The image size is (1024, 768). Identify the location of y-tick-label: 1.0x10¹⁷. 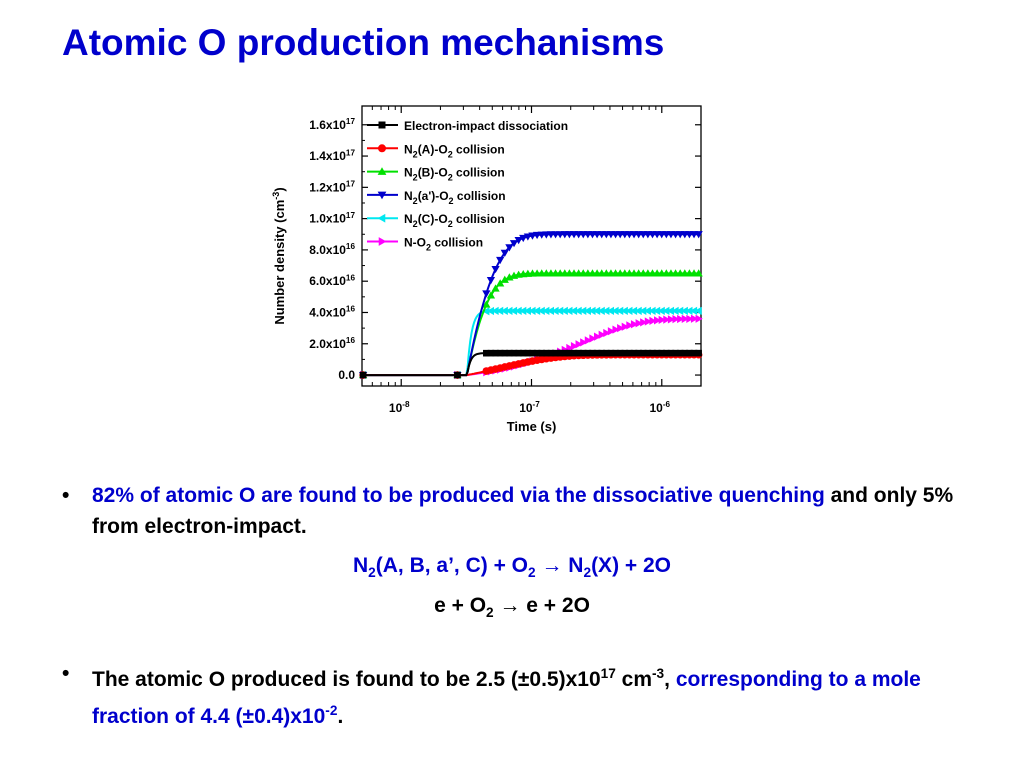
(332, 218).